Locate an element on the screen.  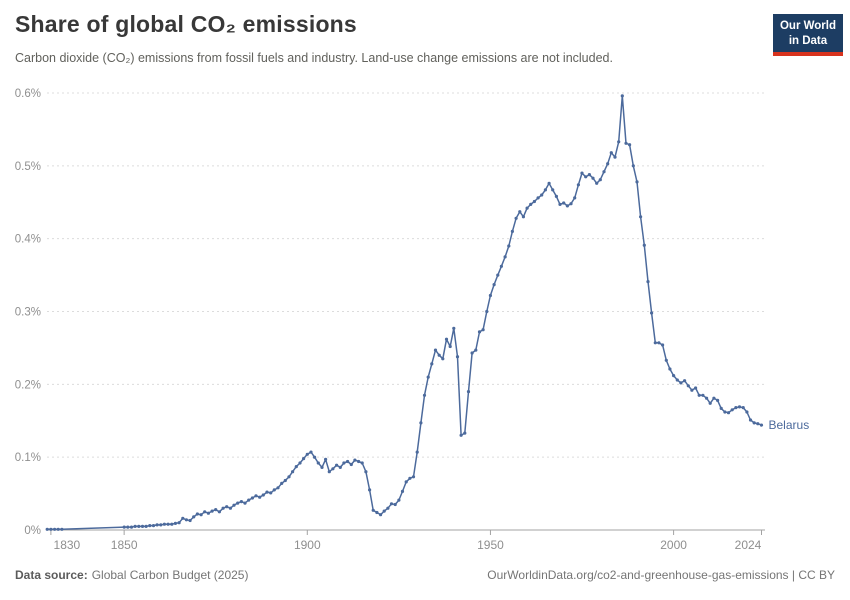
series-label-belarus: Belarus is located at coordinates (789, 425).